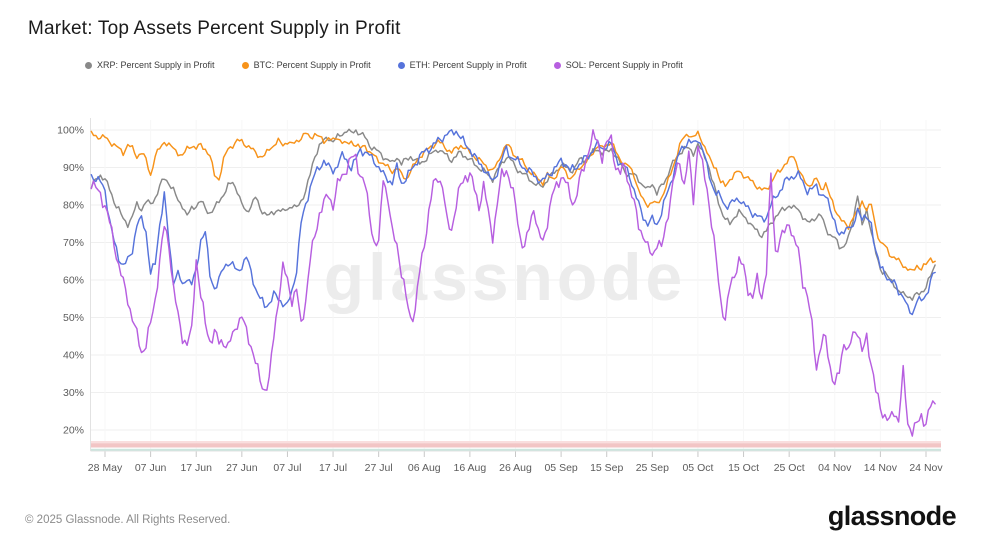 Image resolution: width=984 pixels, height=554 pixels. Describe the element at coordinates (73, 206) in the screenshot. I see `y-axis-label: 80%` at that location.